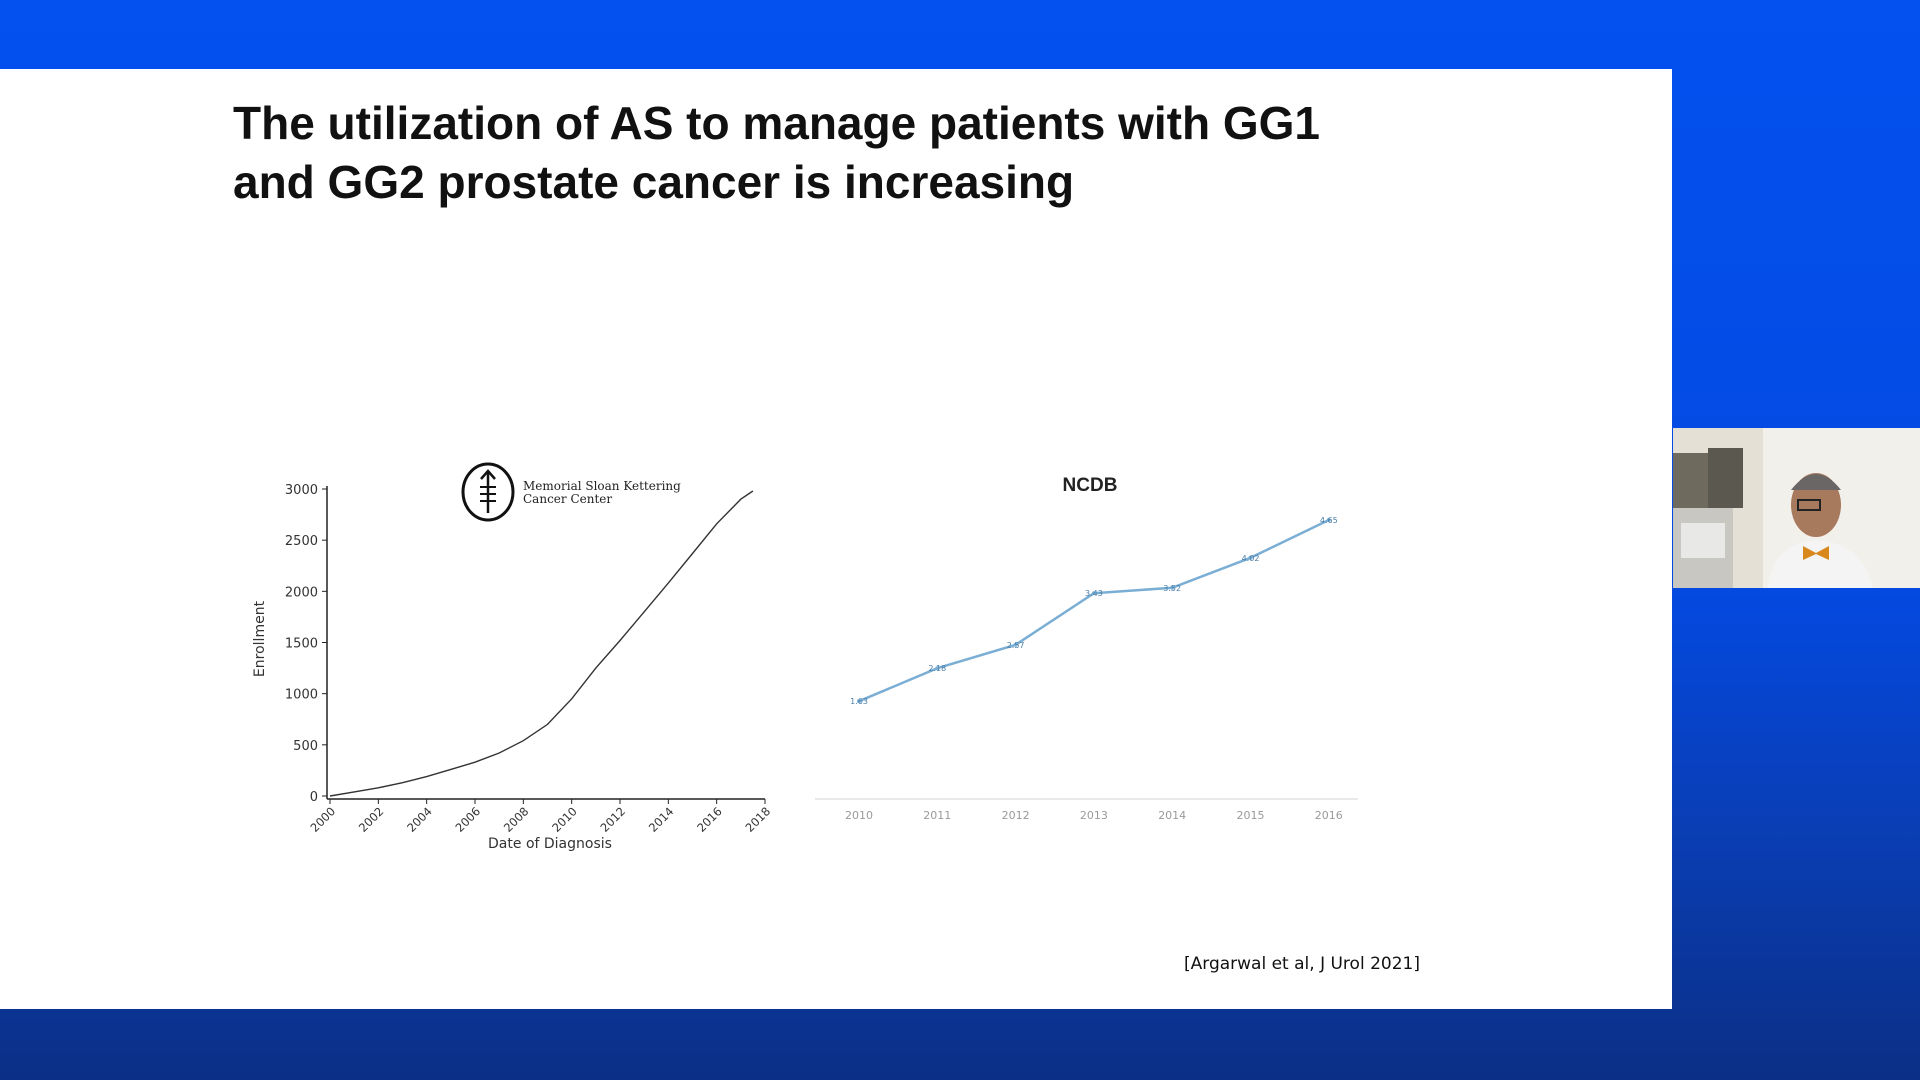 This screenshot has width=1920, height=1080. Describe the element at coordinates (1094, 815) in the screenshot. I see `ncdb-x-tick-label: 2013` at that location.